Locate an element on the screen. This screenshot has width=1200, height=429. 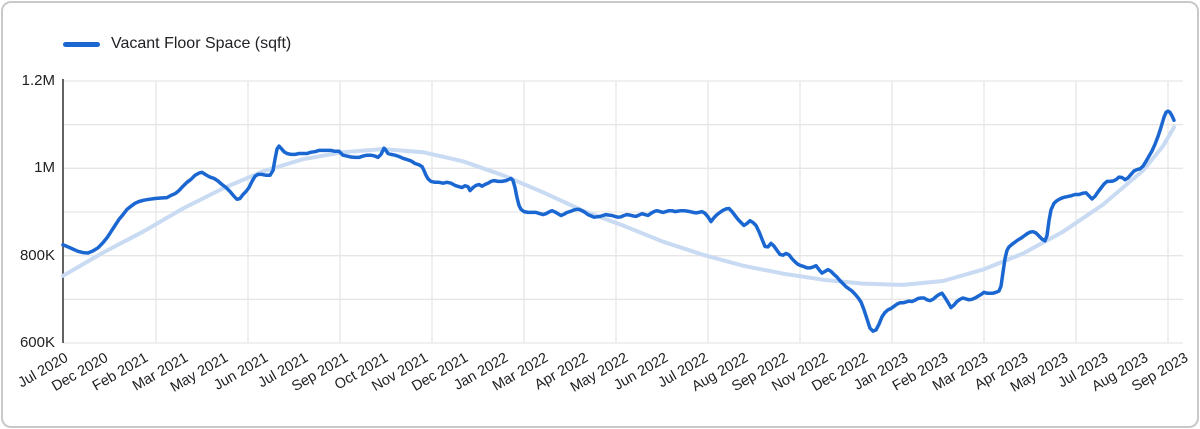
legend-line-swatch is located at coordinates (81, 44).